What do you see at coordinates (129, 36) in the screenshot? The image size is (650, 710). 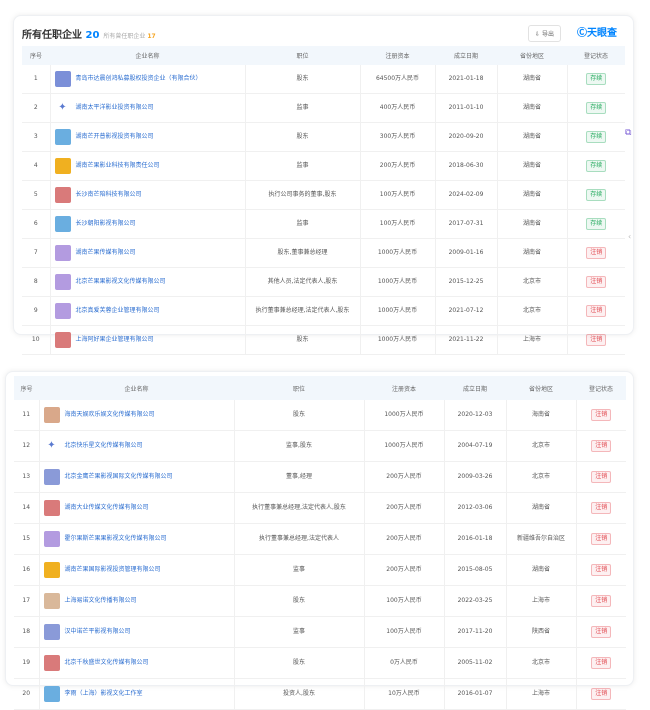 I see `sub-title: 所有曾任职企业 17` at bounding box center [129, 36].